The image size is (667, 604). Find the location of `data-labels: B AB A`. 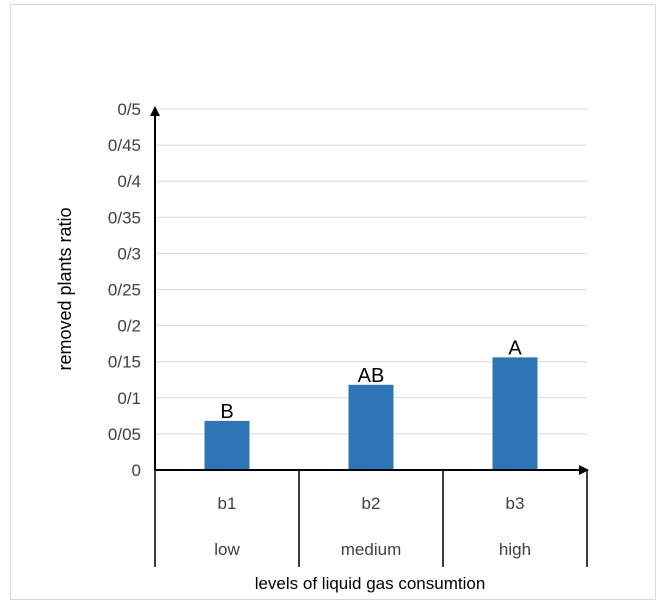

data-labels: B AB A is located at coordinates (371, 380).